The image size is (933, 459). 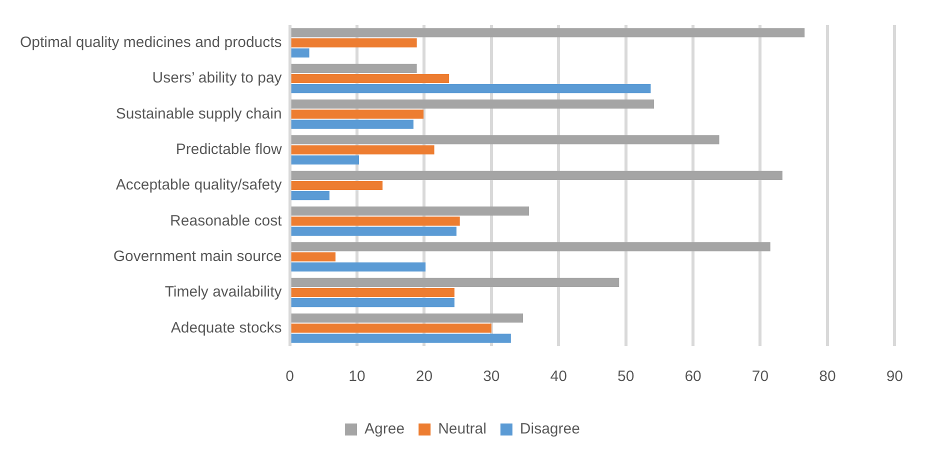 What do you see at coordinates (558, 377) in the screenshot?
I see `x-tick-label: 40` at bounding box center [558, 377].